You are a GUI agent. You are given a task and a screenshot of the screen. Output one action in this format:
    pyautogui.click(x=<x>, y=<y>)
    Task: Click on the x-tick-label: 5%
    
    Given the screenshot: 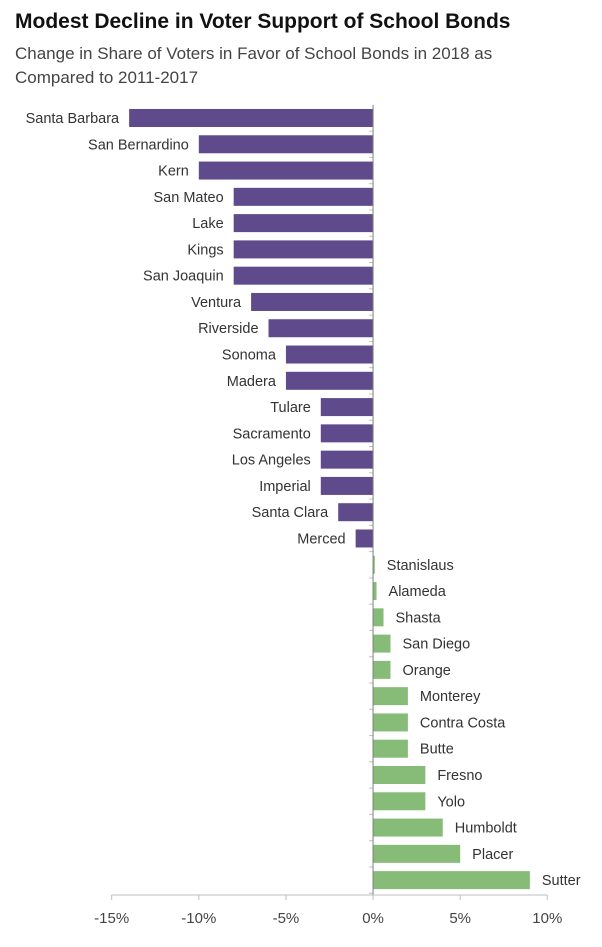 What is the action you would take?
    pyautogui.click(x=460, y=918)
    